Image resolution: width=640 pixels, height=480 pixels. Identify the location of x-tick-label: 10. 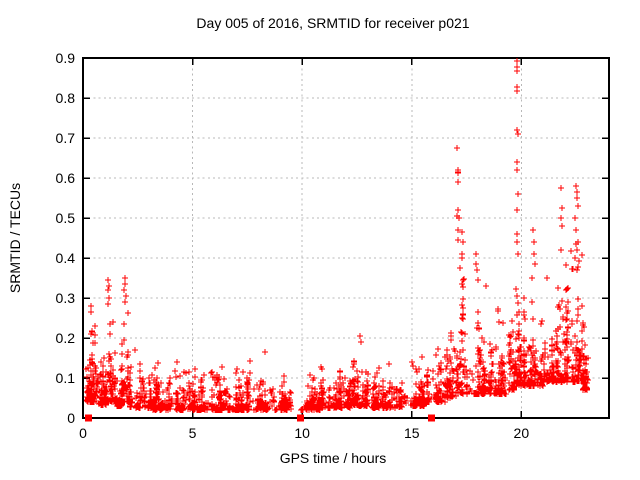
(302, 433).